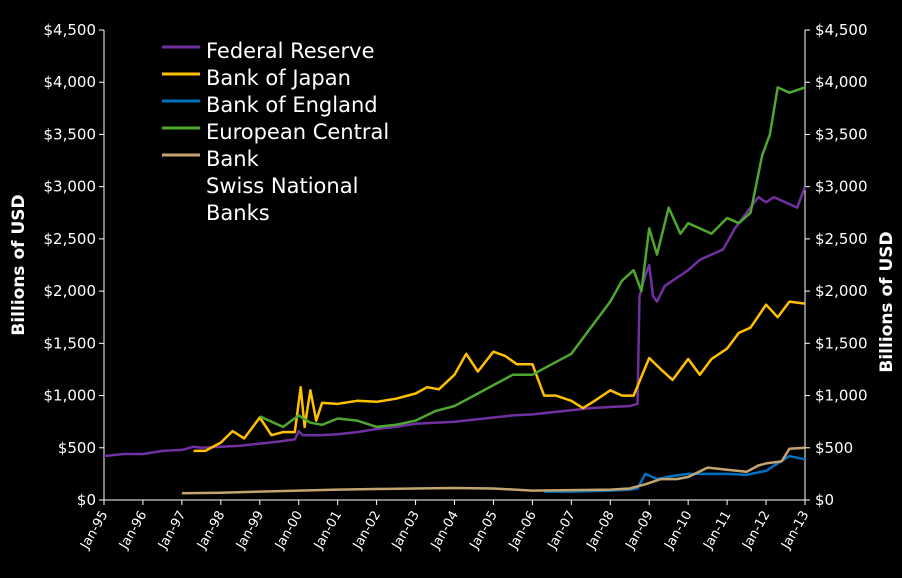 This screenshot has width=902, height=578. I want to click on y-tick-label-left: $1,000, so click(70, 396).